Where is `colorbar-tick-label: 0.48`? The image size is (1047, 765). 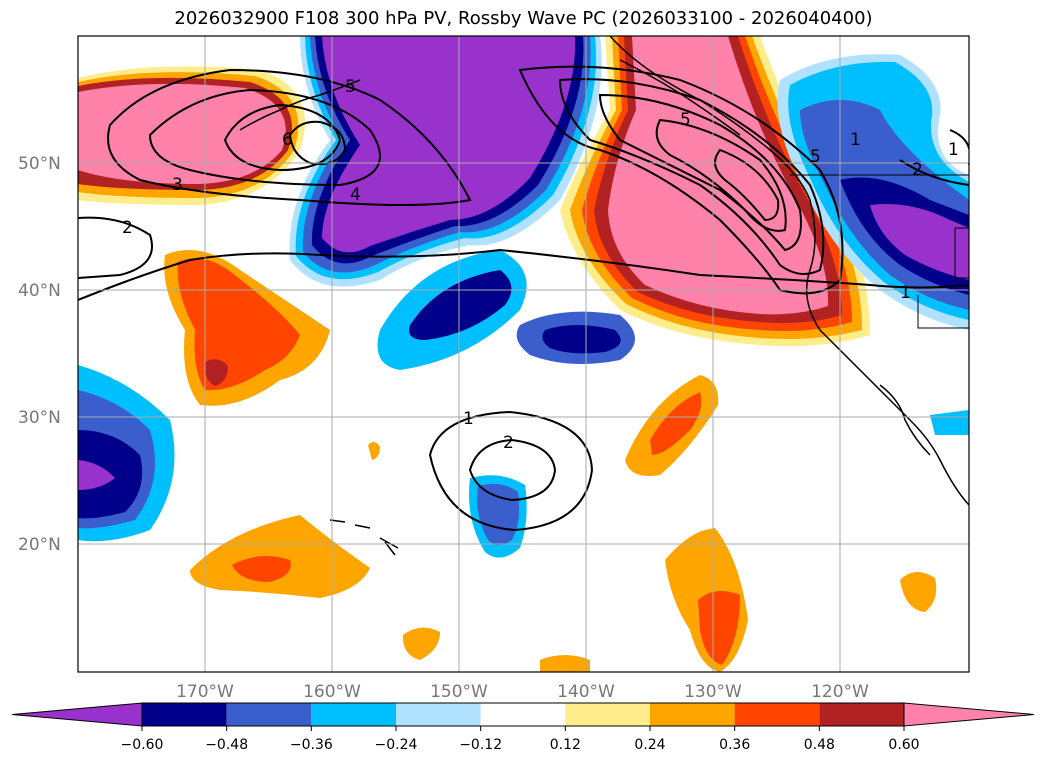
colorbar-tick-label: 0.48 is located at coordinates (819, 745).